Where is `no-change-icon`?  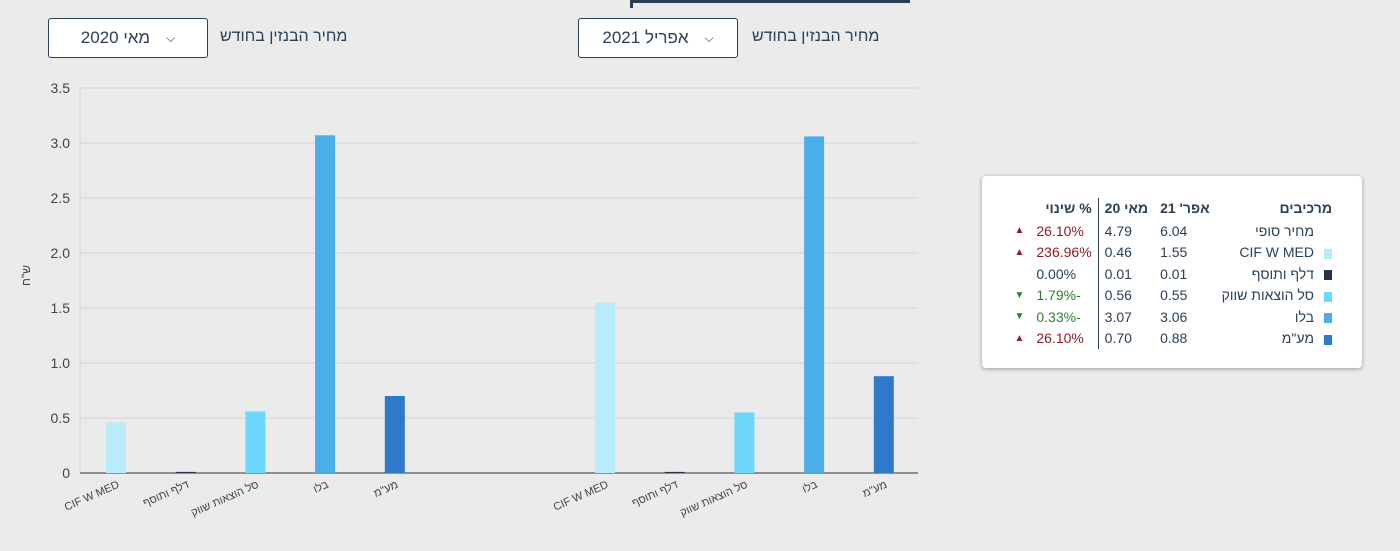 no-change-icon is located at coordinates (1019, 274).